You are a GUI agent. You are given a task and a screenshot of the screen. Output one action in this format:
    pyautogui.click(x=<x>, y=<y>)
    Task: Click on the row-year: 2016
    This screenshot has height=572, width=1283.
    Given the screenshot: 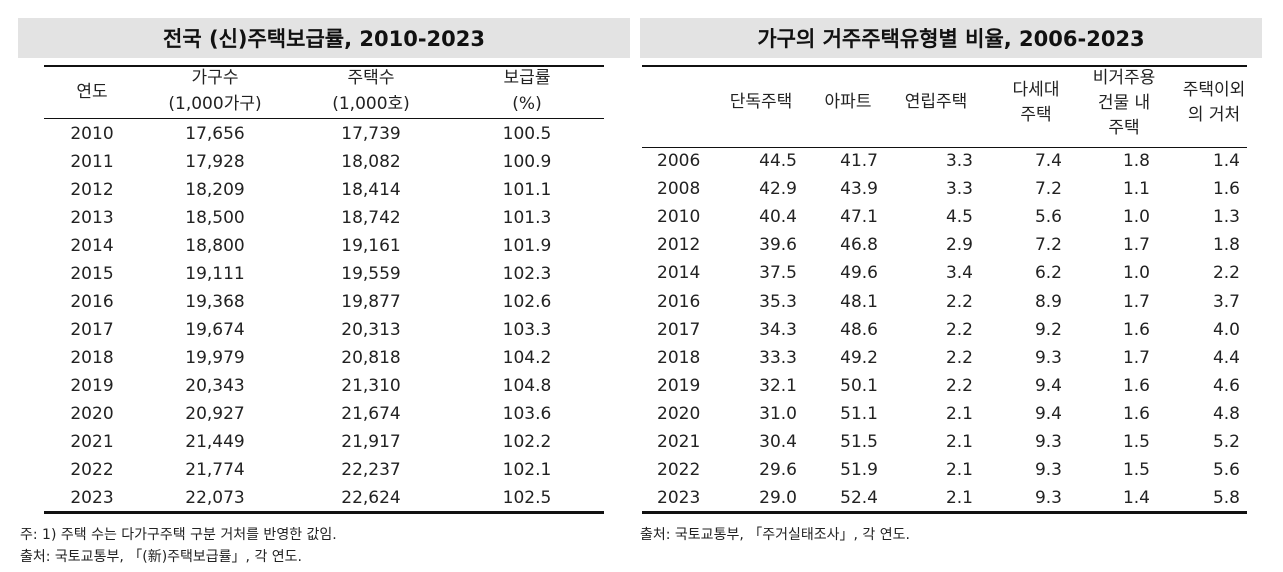 What is the action you would take?
    pyautogui.click(x=92, y=302)
    